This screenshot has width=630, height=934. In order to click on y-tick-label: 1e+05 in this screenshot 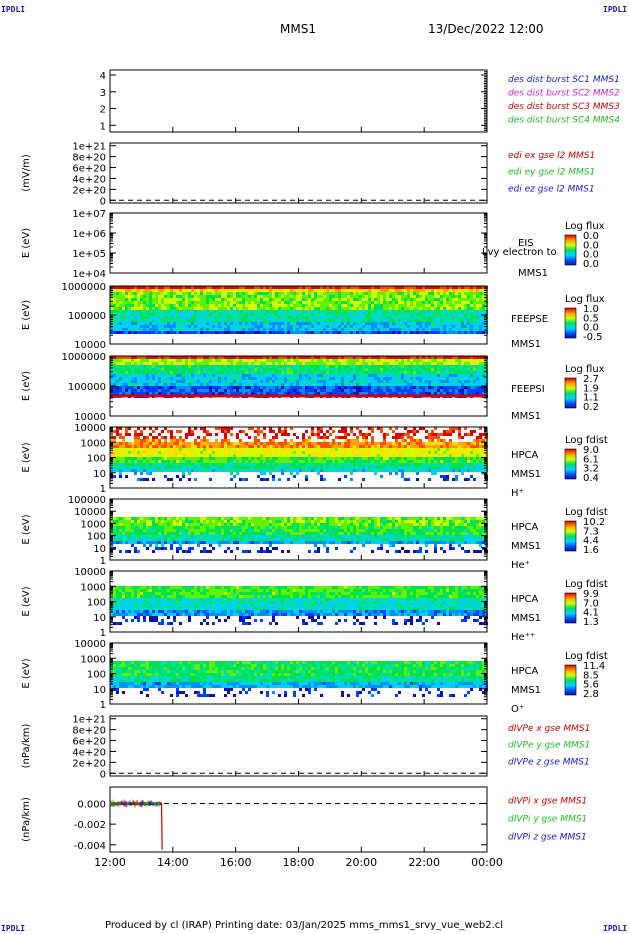, I will do `click(89, 254)`.